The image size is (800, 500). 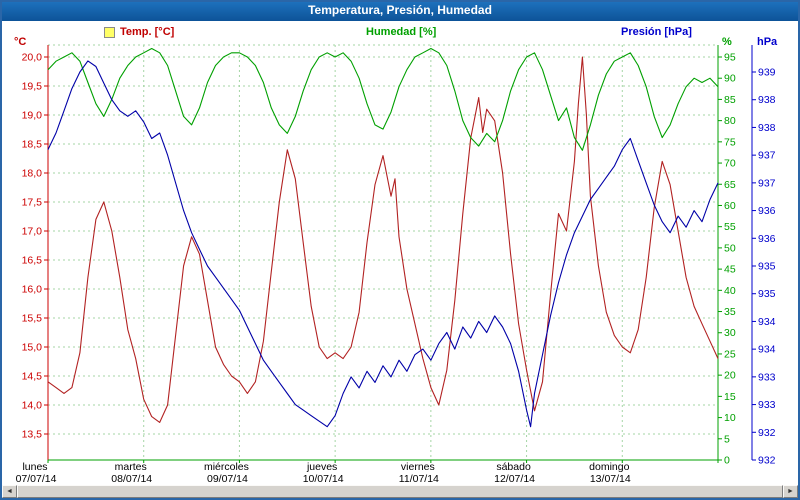 What do you see at coordinates (767, 73) in the screenshot?
I see `svg-text: 939` at bounding box center [767, 73].